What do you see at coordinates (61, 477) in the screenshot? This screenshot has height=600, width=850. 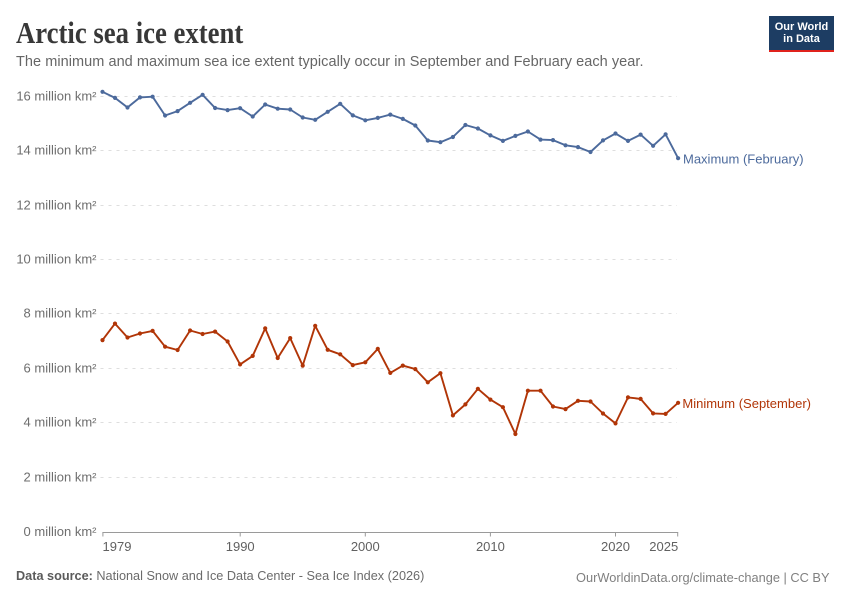 I see `svg-text: 2 million km²` at bounding box center [61, 477].